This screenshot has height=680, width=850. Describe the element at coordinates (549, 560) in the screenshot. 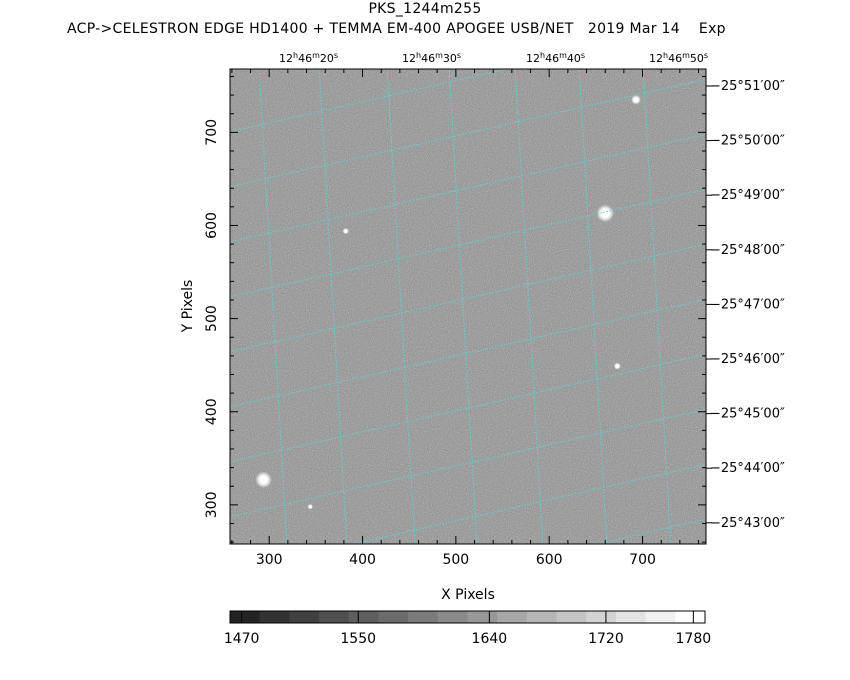

I see `x-tick-label: 600` at that location.